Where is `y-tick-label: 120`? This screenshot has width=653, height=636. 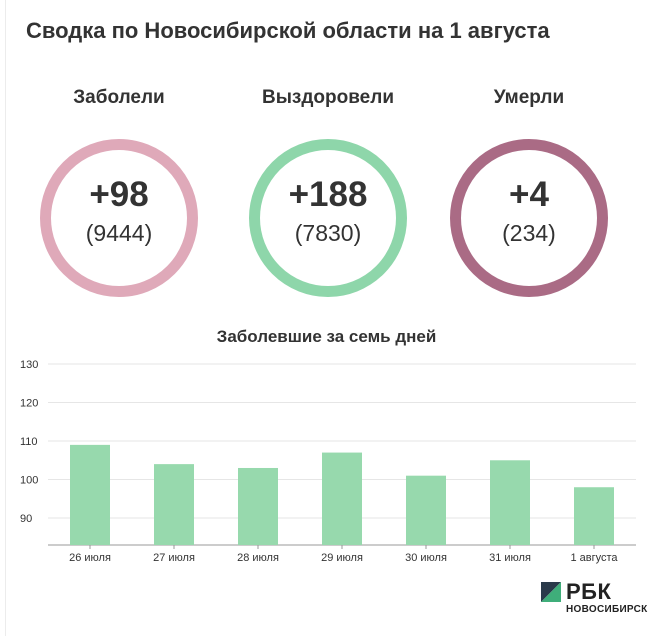
y-tick-label: 120 is located at coordinates (29, 404).